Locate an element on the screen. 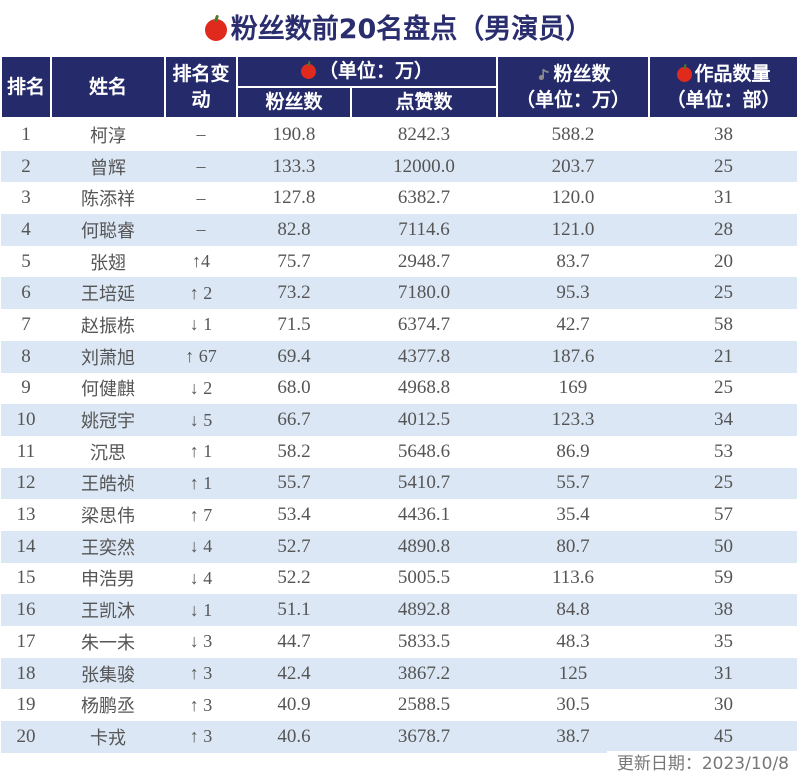 This screenshot has height=777, width=797. title-text: 粉丝数前20名盘点（男演员） is located at coordinates (411, 29).